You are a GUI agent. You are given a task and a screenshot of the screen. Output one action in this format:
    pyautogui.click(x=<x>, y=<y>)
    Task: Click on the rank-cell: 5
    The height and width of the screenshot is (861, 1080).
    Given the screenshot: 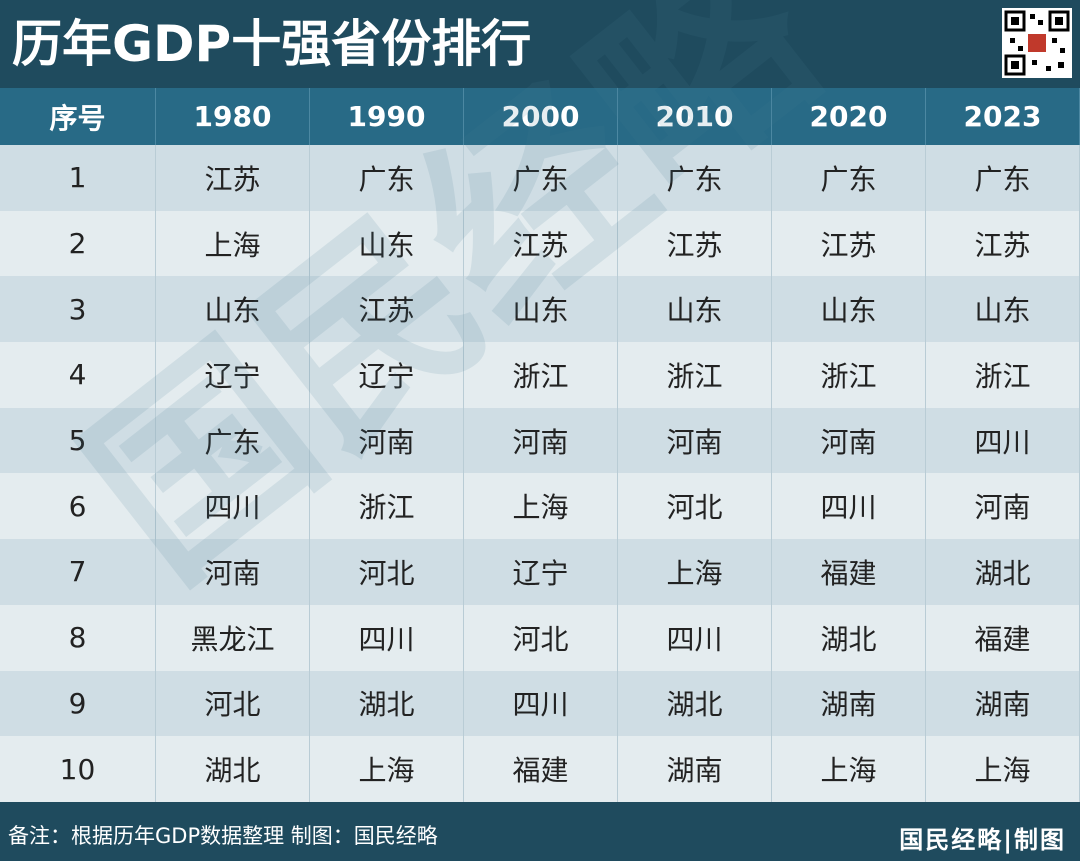 What is the action you would take?
    pyautogui.click(x=78, y=440)
    